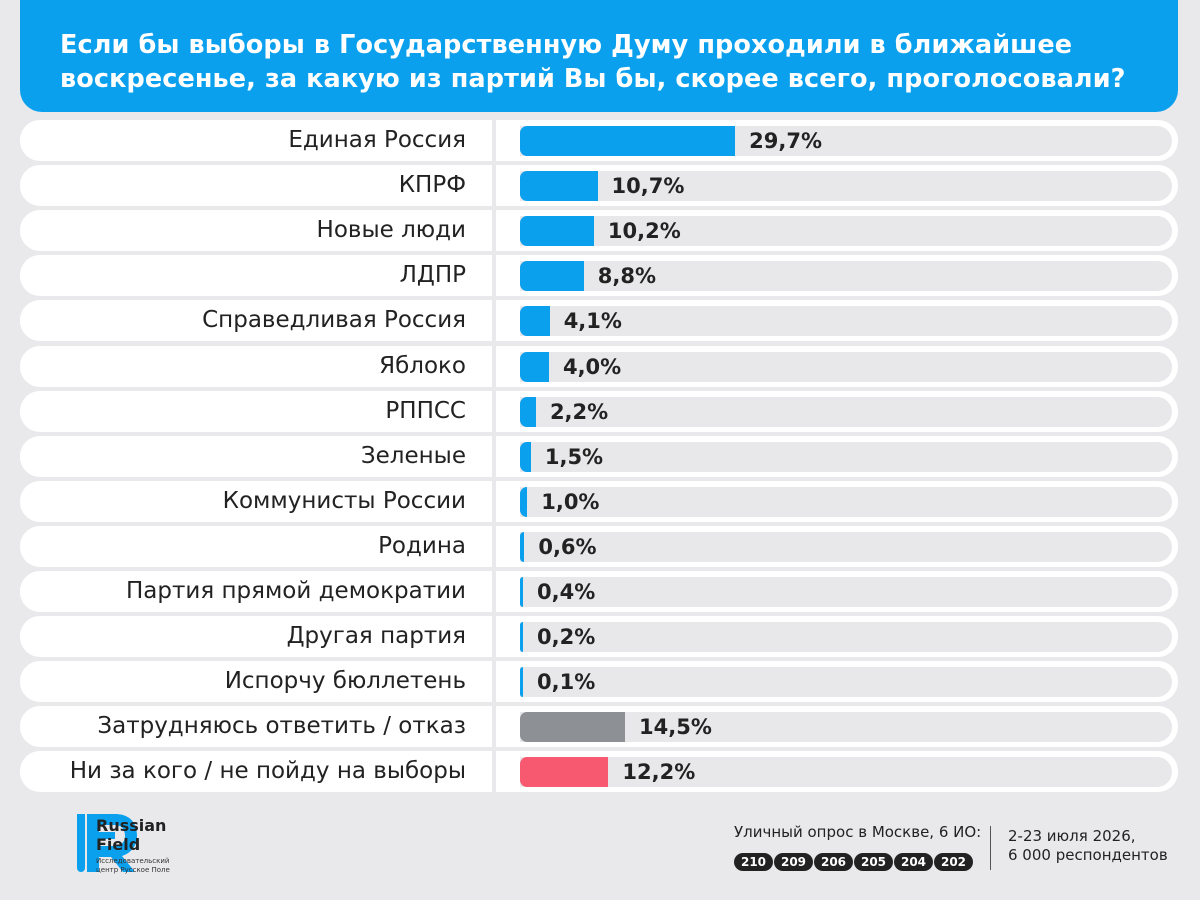  Describe the element at coordinates (990, 848) in the screenshot. I see `footer-divider` at that location.